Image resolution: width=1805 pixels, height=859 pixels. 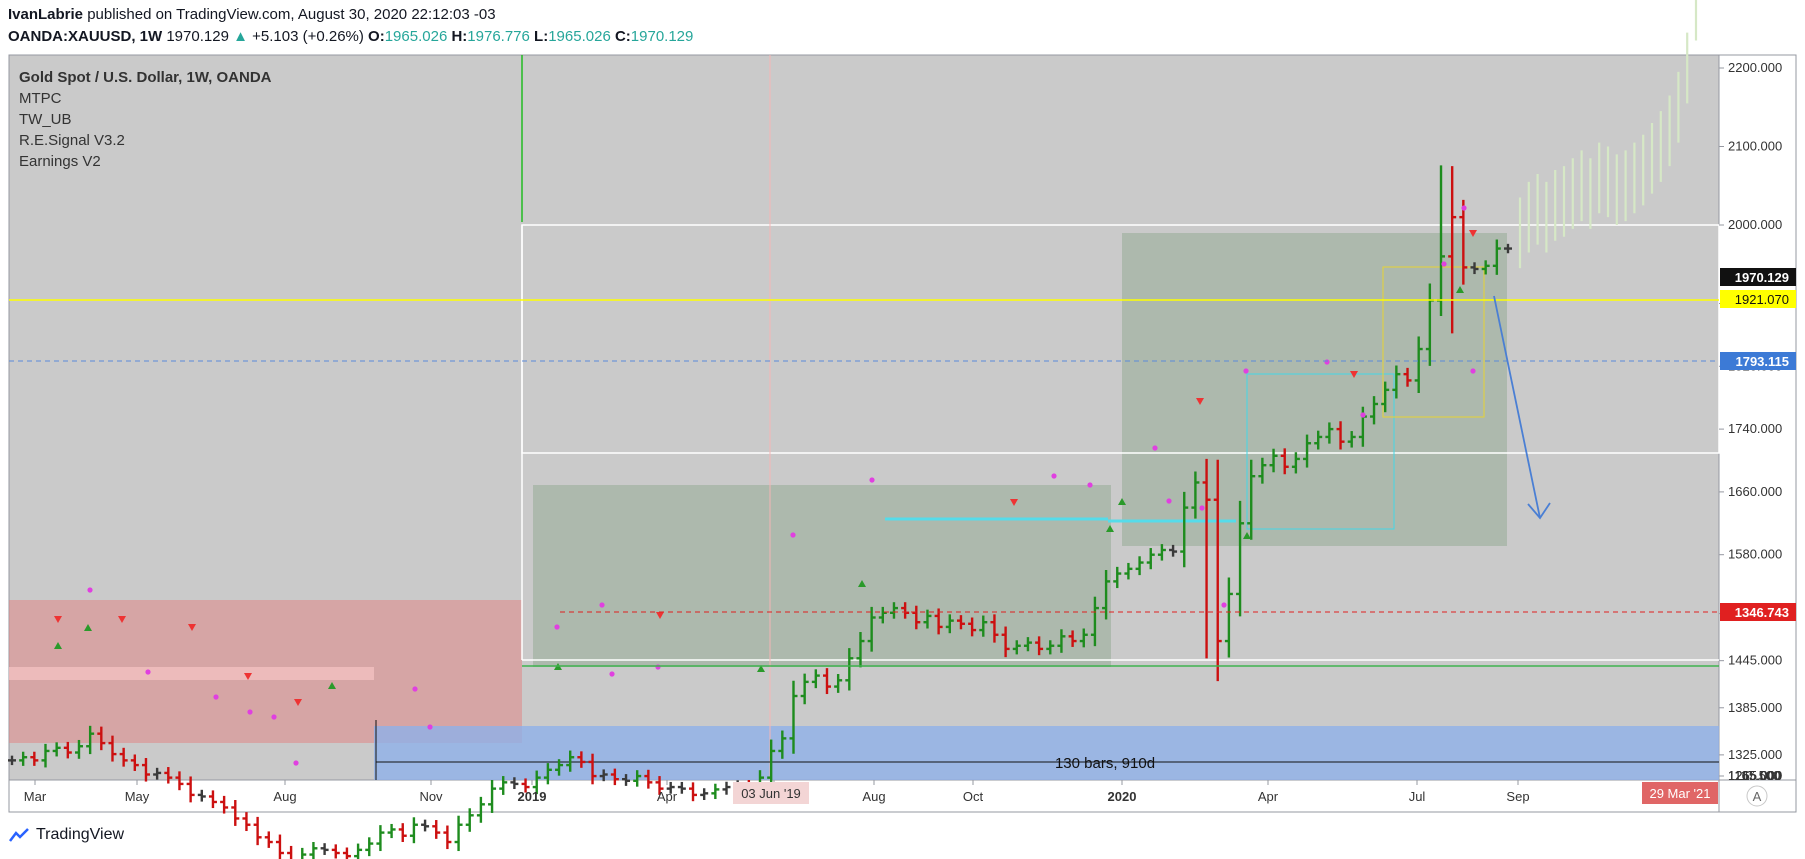 I want to click on time-tick-label: Oct, so click(x=973, y=796).